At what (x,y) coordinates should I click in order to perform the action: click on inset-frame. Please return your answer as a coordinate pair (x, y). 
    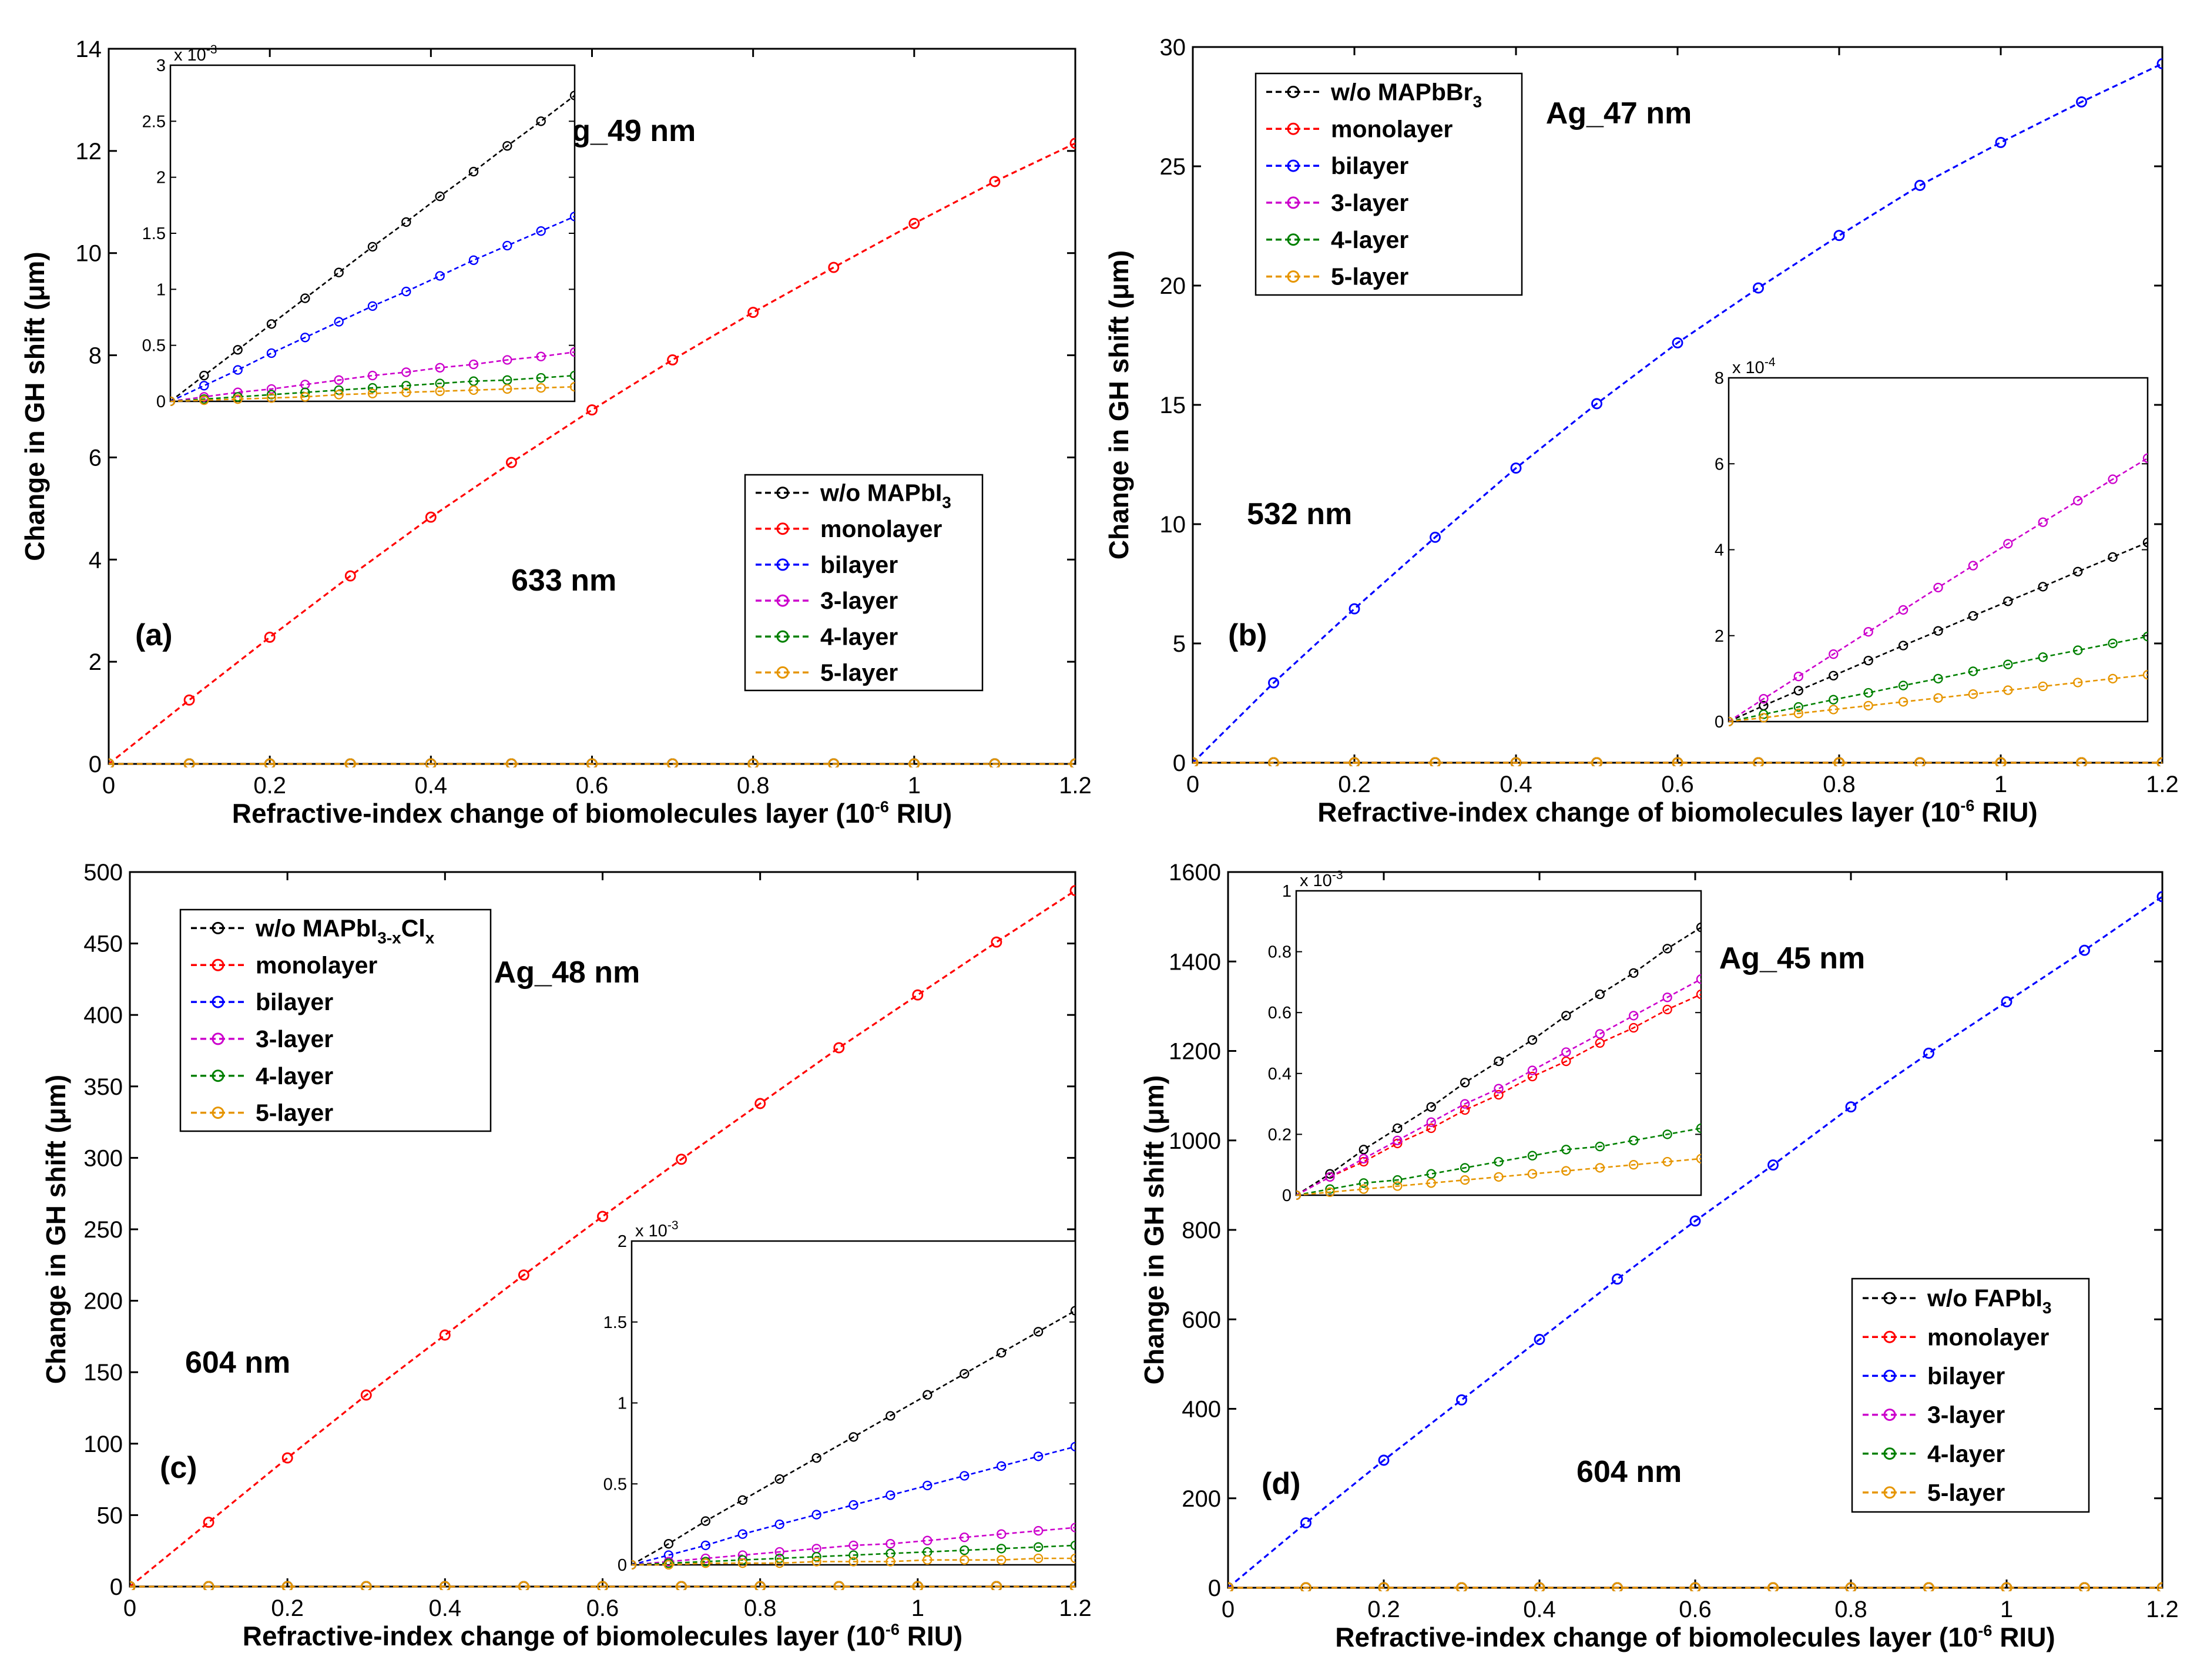
    Looking at the image, I should click on (373, 233).